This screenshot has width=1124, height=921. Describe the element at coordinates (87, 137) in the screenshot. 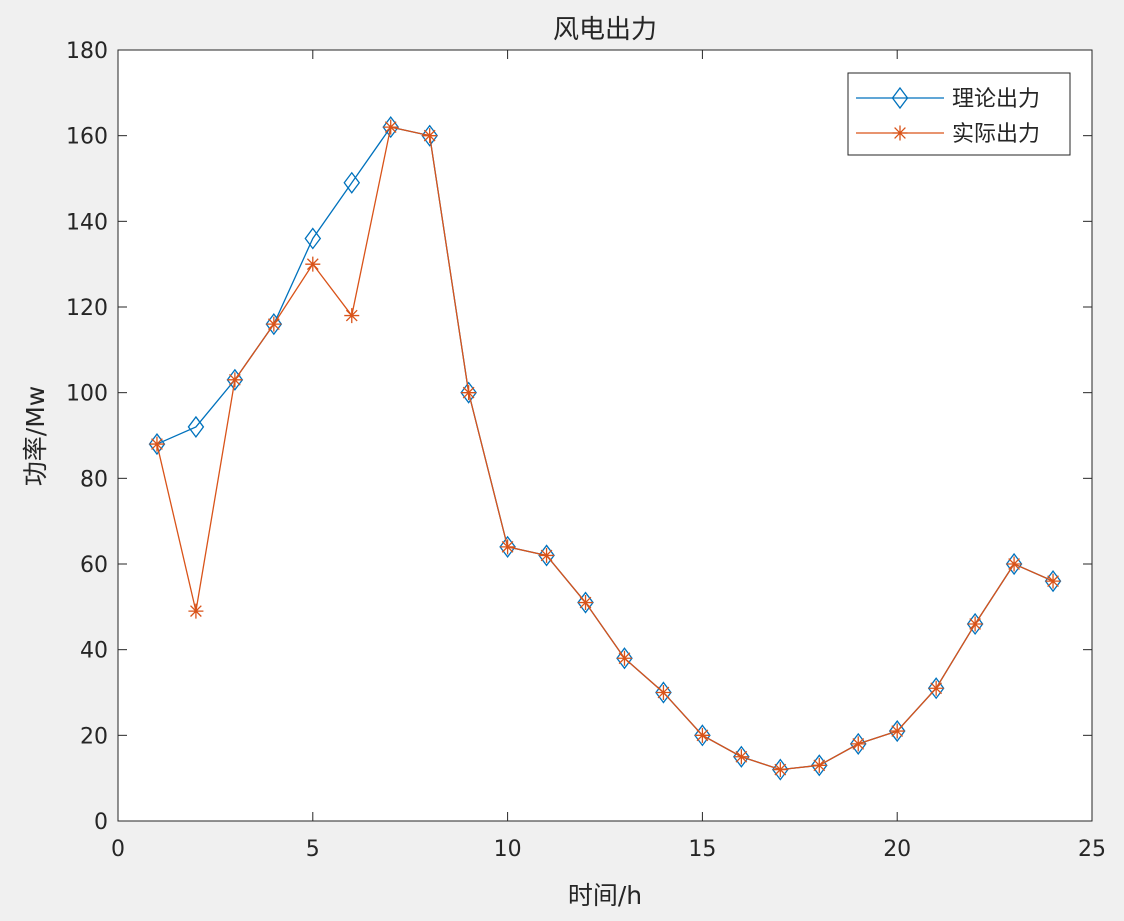

I see `y-tick-label: 160` at that location.